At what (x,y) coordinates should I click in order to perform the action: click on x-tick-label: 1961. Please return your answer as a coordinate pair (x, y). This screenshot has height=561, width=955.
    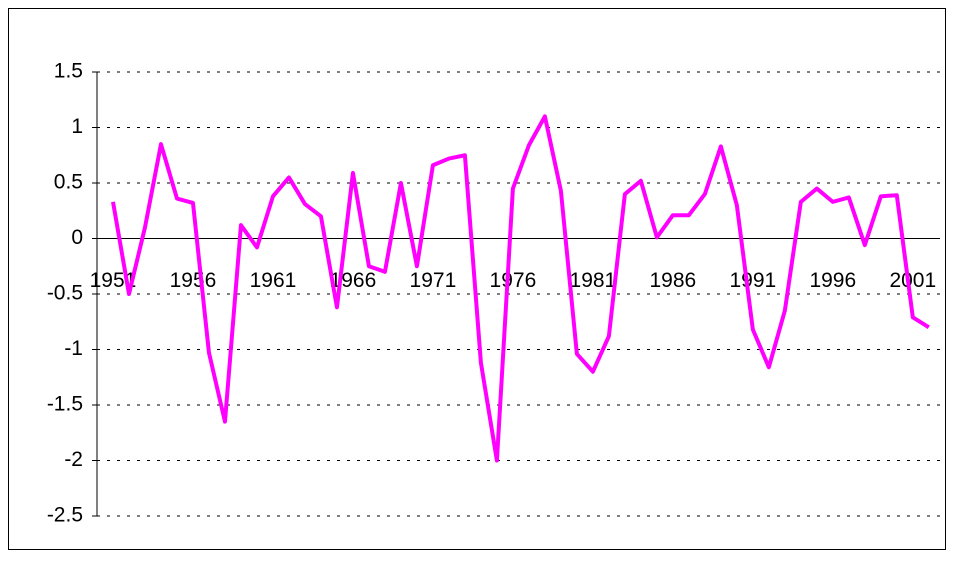
    Looking at the image, I should click on (273, 280).